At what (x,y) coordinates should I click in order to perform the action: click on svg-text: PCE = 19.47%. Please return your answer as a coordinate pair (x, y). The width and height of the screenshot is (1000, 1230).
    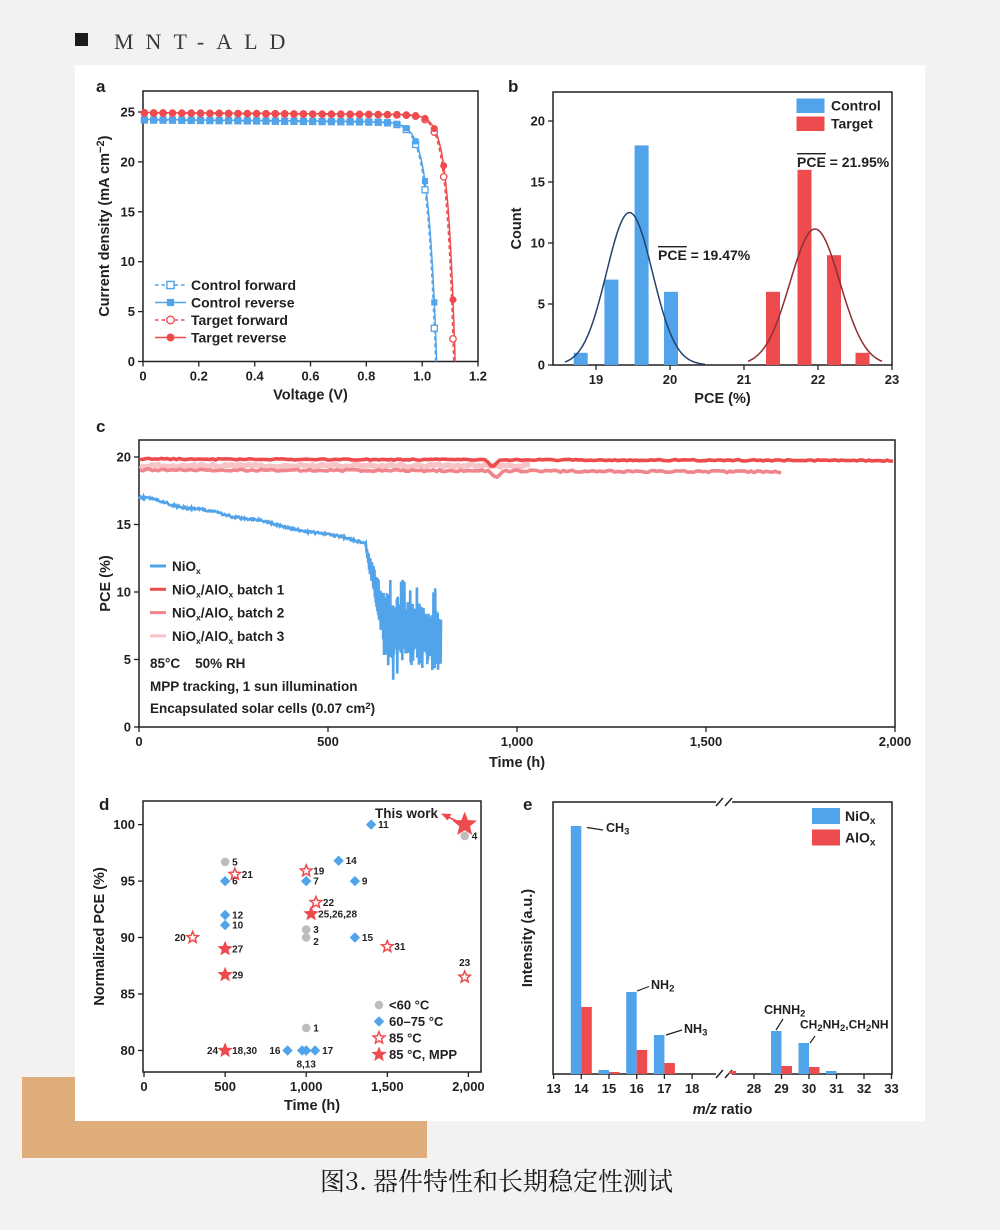
    Looking at the image, I should click on (704, 255).